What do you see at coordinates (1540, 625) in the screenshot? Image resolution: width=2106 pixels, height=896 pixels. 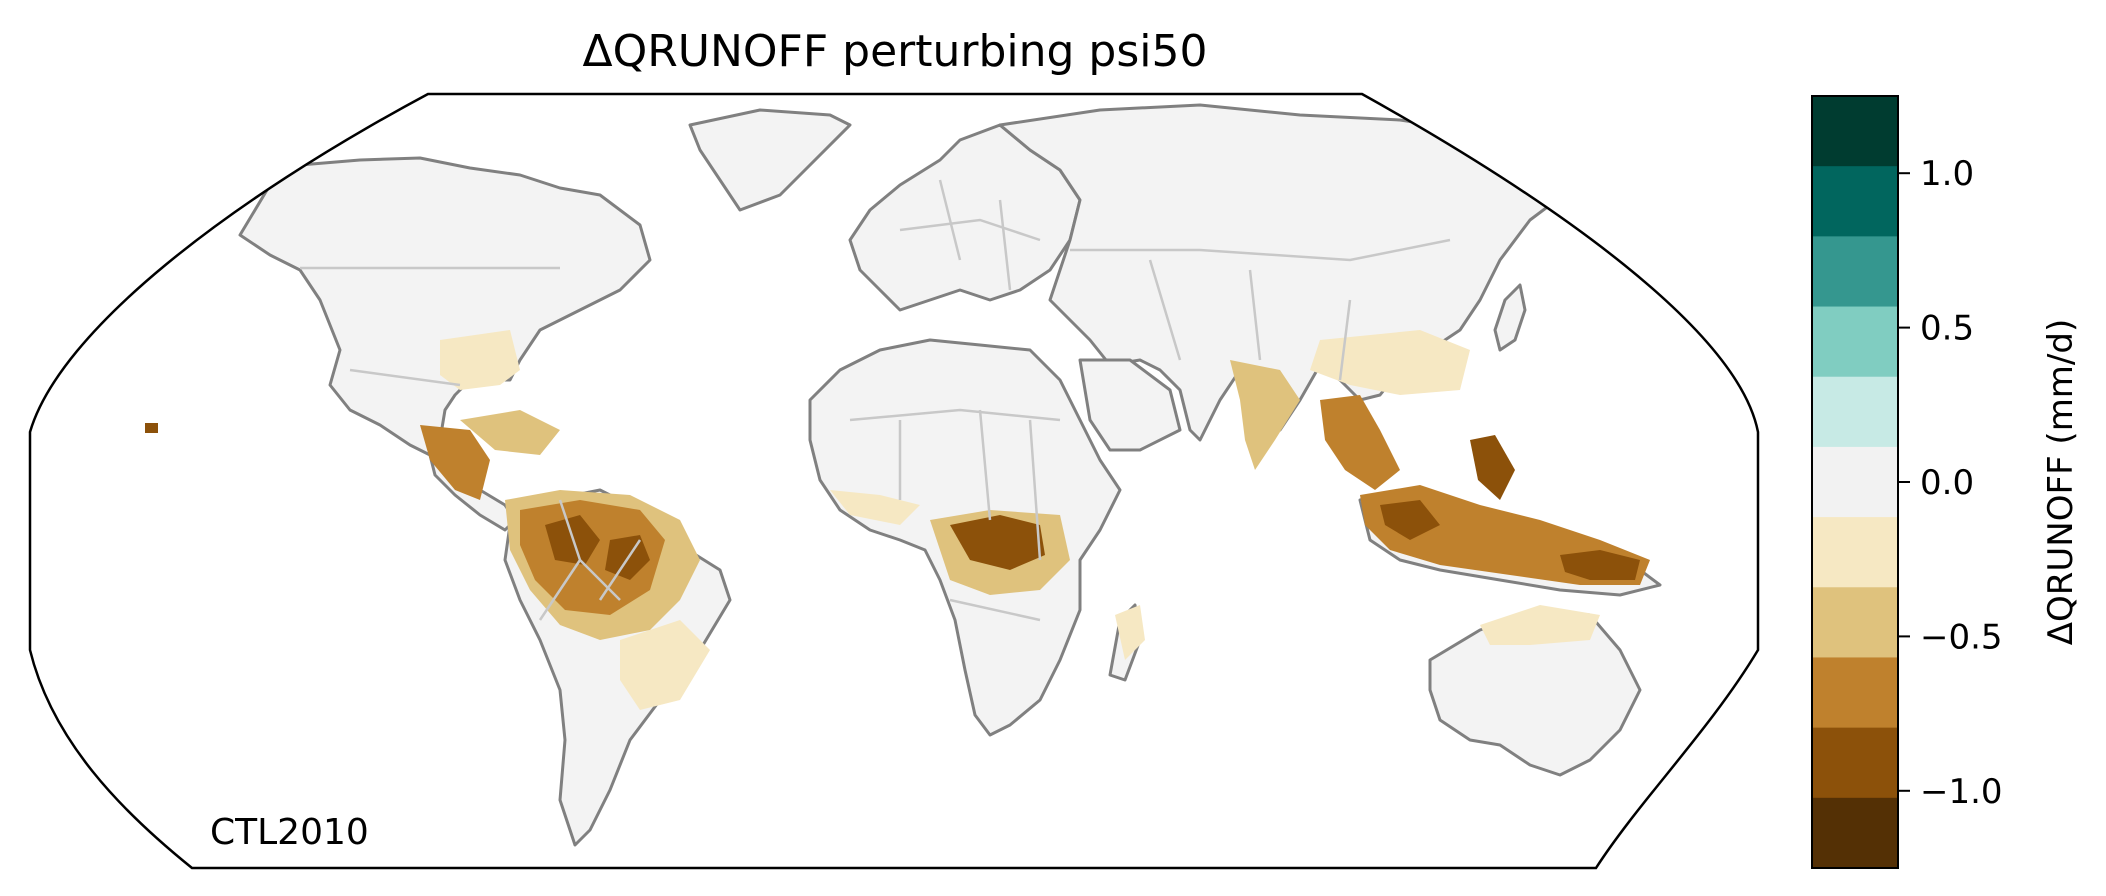 I see `anomaly-northern-australia` at bounding box center [1540, 625].